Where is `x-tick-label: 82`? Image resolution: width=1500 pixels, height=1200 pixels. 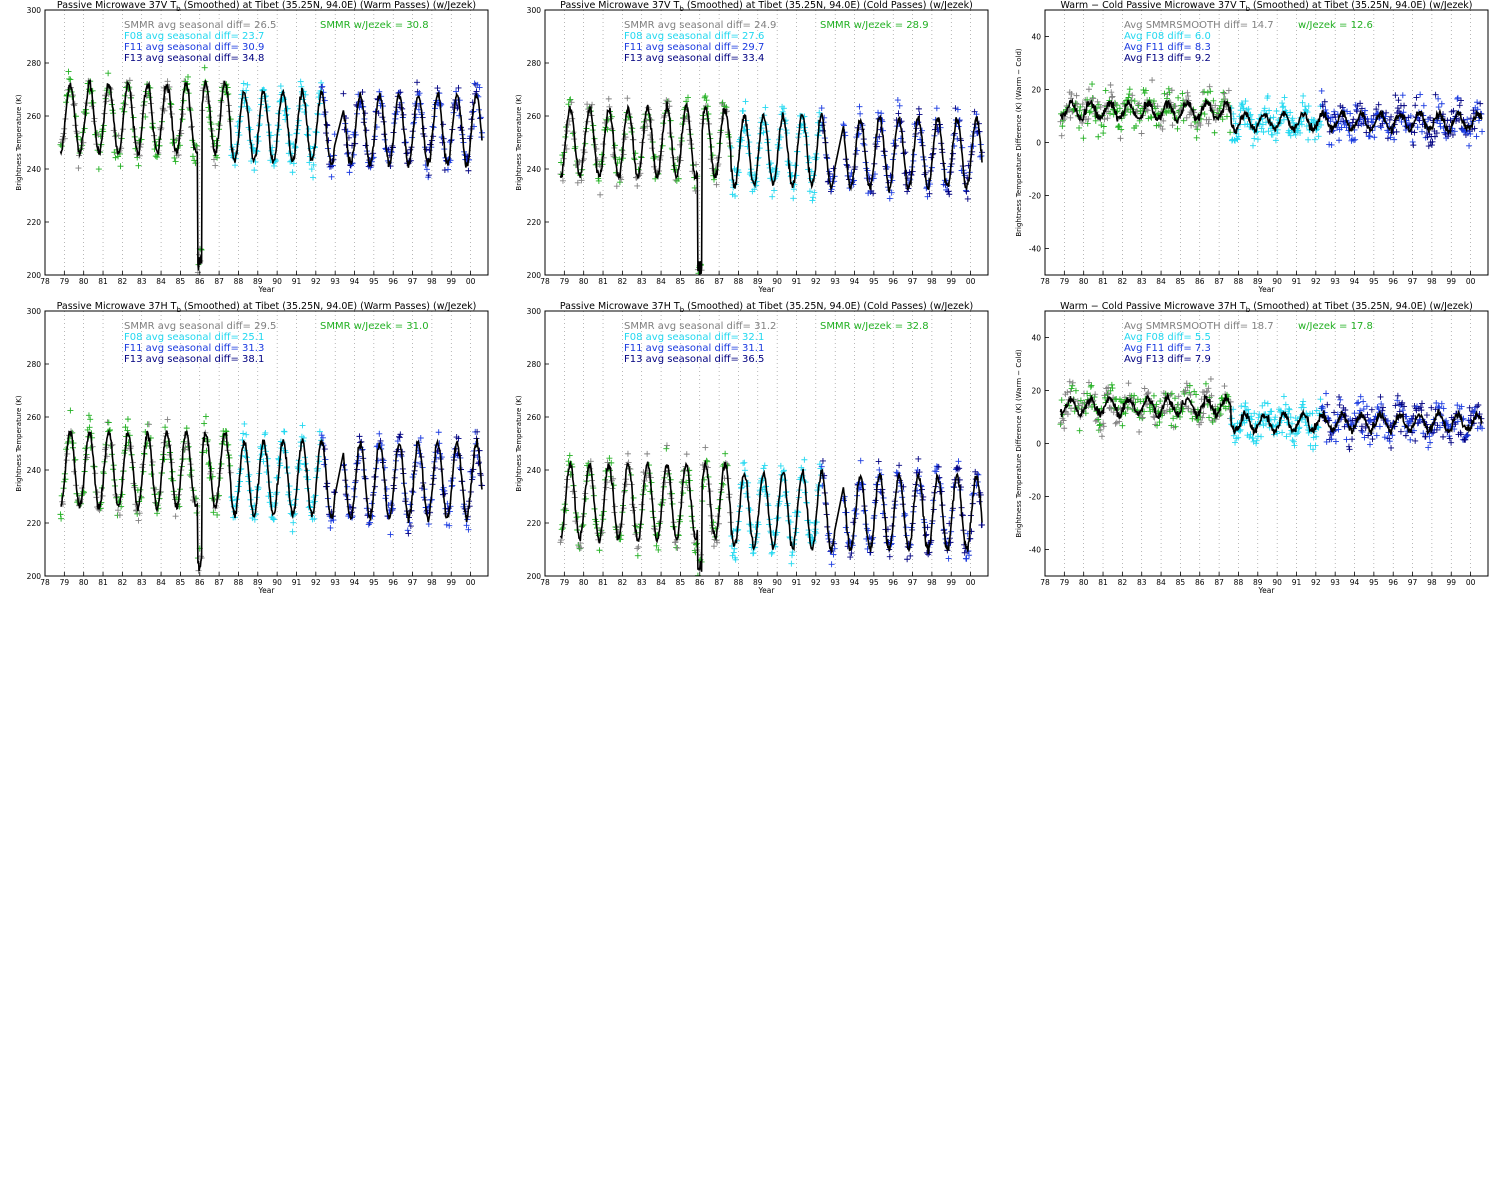 x-tick-label: 82 is located at coordinates (123, 281).